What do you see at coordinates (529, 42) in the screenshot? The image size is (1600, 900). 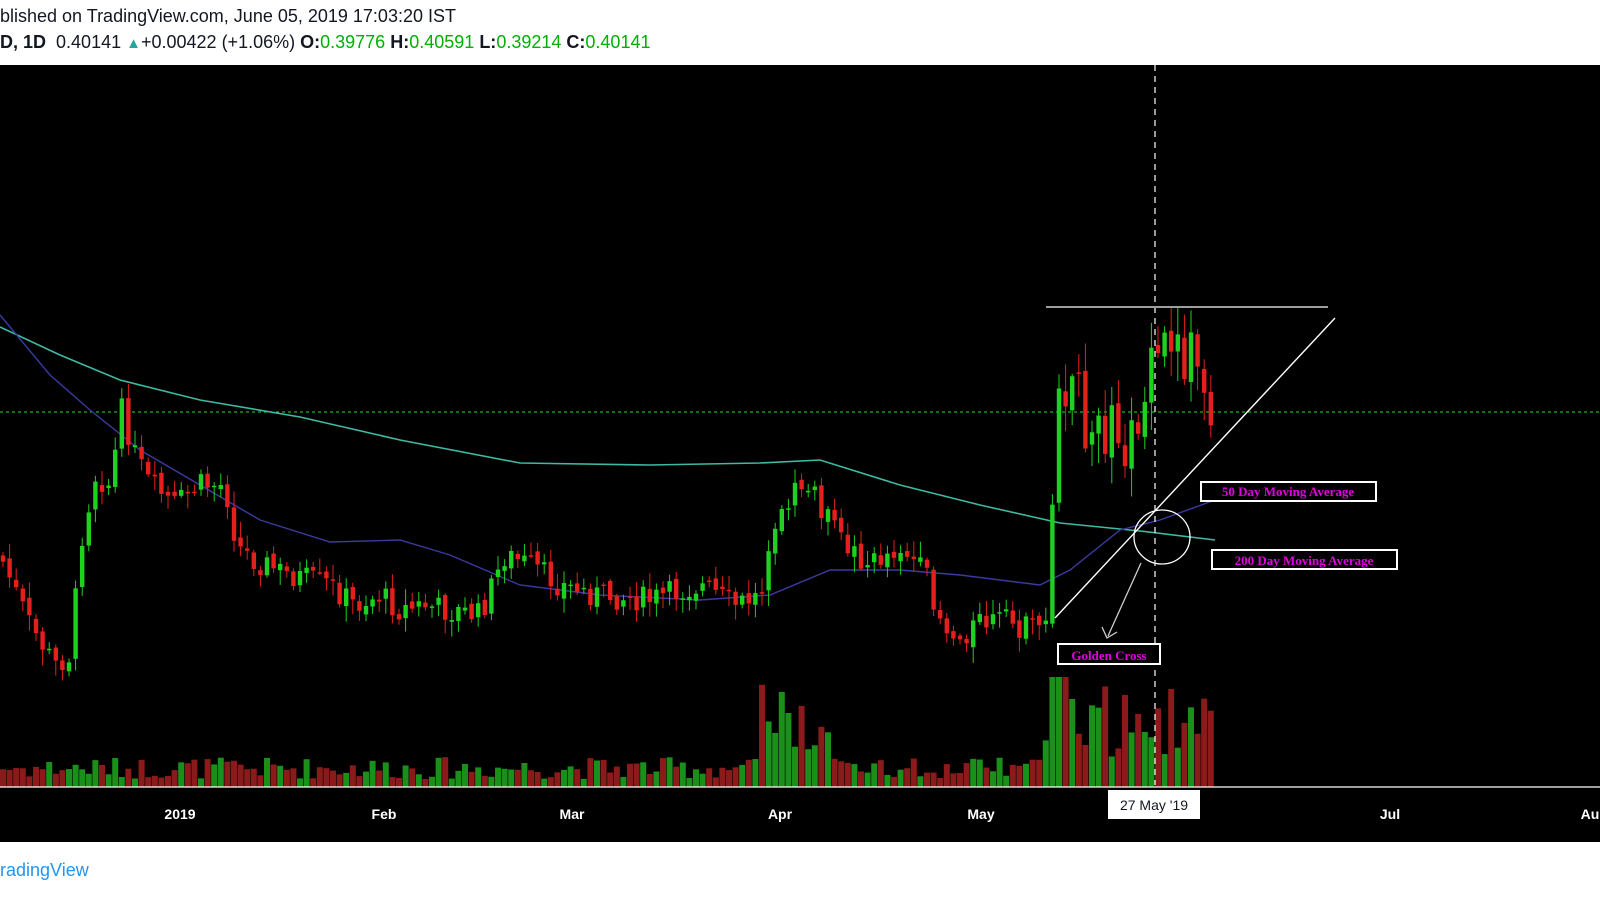 I see `low-value: 0.39214` at bounding box center [529, 42].